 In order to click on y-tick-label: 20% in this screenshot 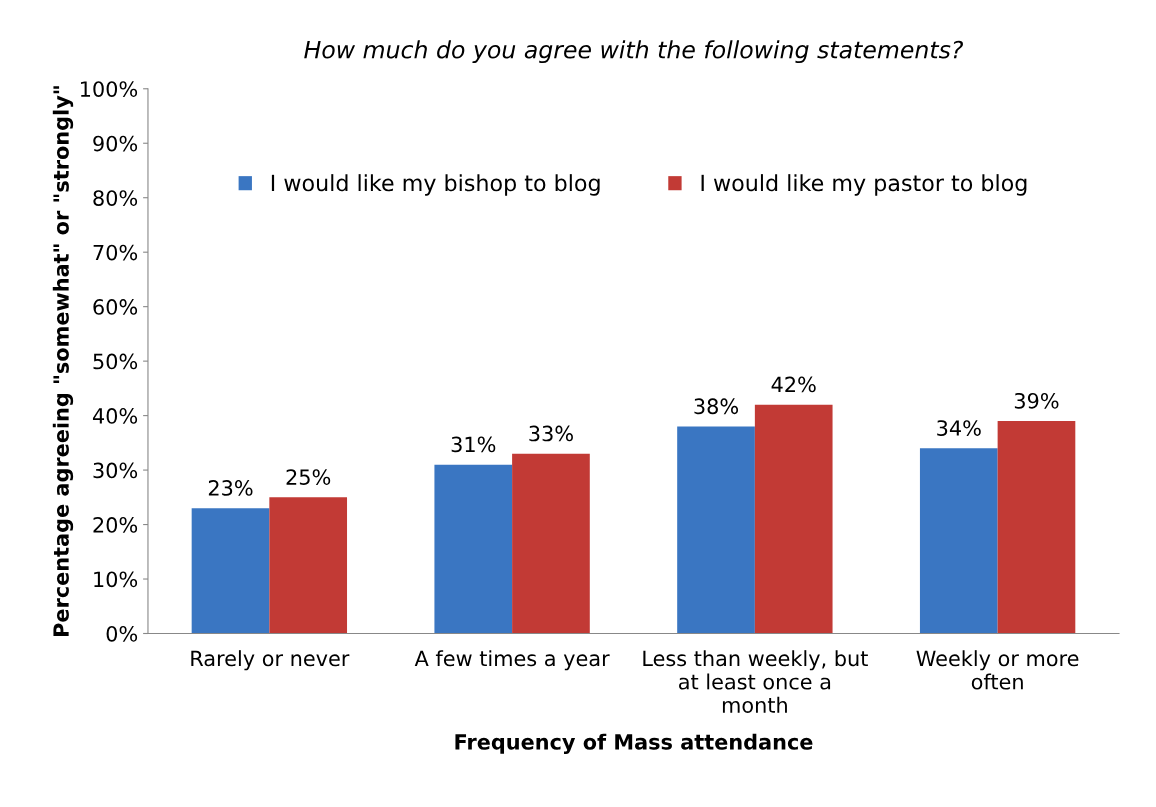, I will do `click(115, 525)`.